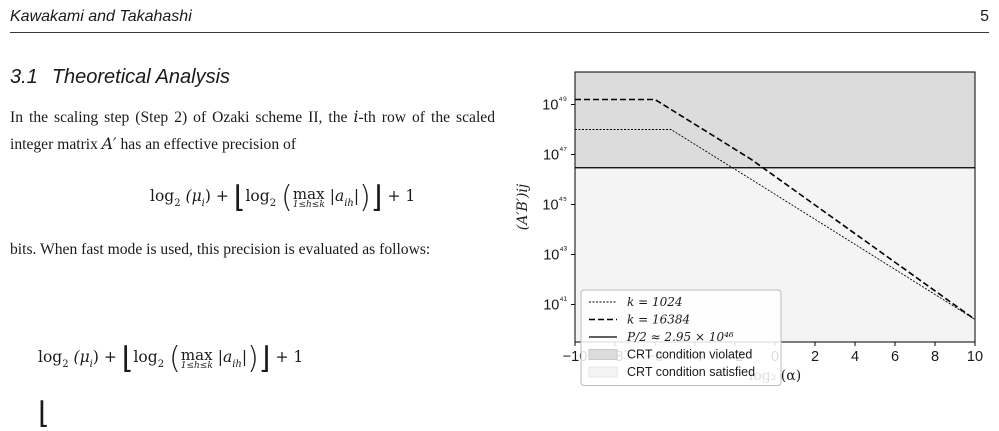 This screenshot has height=431, width=999. What do you see at coordinates (984, 16) in the screenshot?
I see `page-number: 5` at bounding box center [984, 16].